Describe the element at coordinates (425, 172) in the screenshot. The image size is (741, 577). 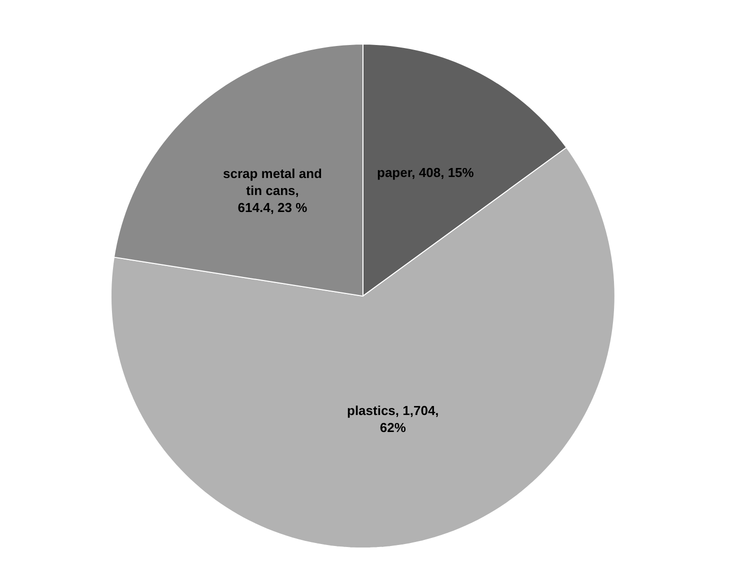
I see `slice-label: paper, 408, 15%` at that location.